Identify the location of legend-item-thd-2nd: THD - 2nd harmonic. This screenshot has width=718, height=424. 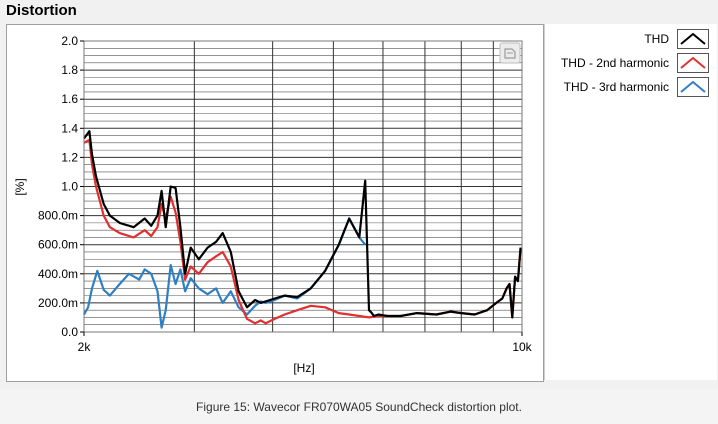
(635, 63).